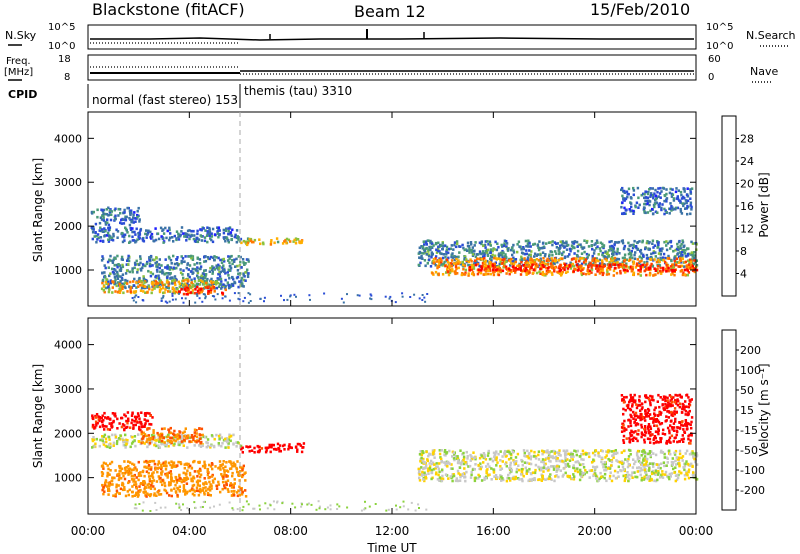  Describe the element at coordinates (714, 59) in the screenshot. I see `nave-tick-top: 60` at that location.